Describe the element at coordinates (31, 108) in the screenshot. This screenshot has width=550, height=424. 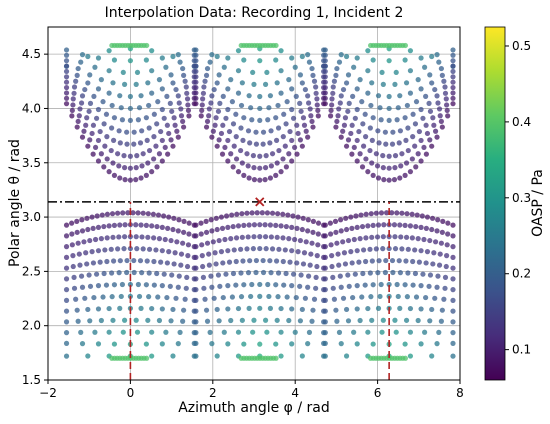
I see `y-tick-label: 4.0` at that location.